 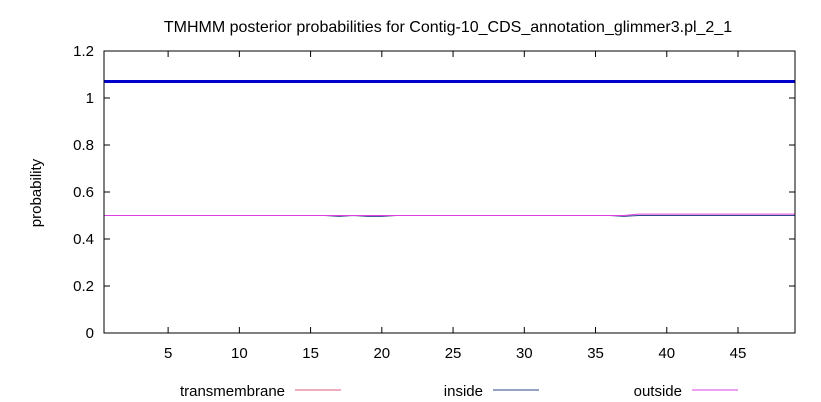 What do you see at coordinates (83, 192) in the screenshot?
I see `y-tick-label: 0.6` at bounding box center [83, 192].